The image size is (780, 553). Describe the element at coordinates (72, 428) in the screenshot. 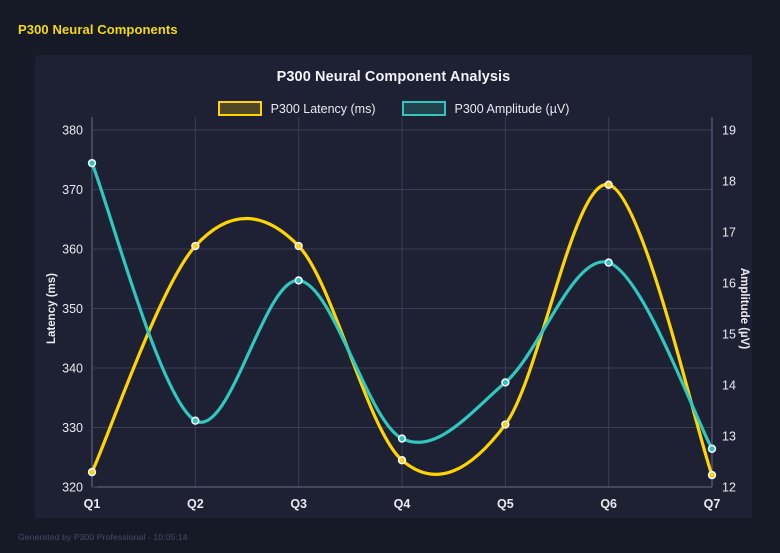

I see `y-axis-left-tick-label: 330` at that location.